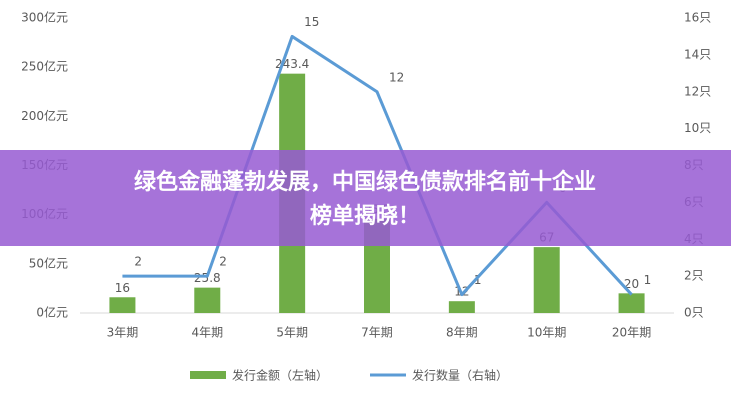 This screenshot has width=731, height=400. What do you see at coordinates (460, 375) in the screenshot?
I see `legend-label: 发行数量（右轴）` at bounding box center [460, 375].